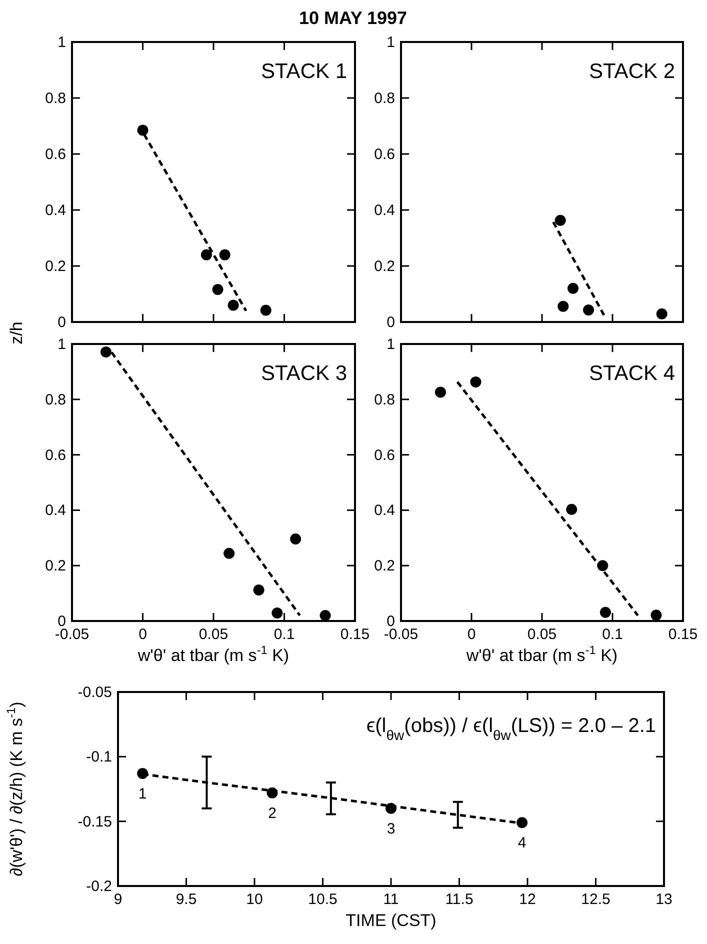 The width and height of the screenshot is (707, 944). Describe the element at coordinates (391, 899) in the screenshot. I see `x-tick-label: 11` at that location.